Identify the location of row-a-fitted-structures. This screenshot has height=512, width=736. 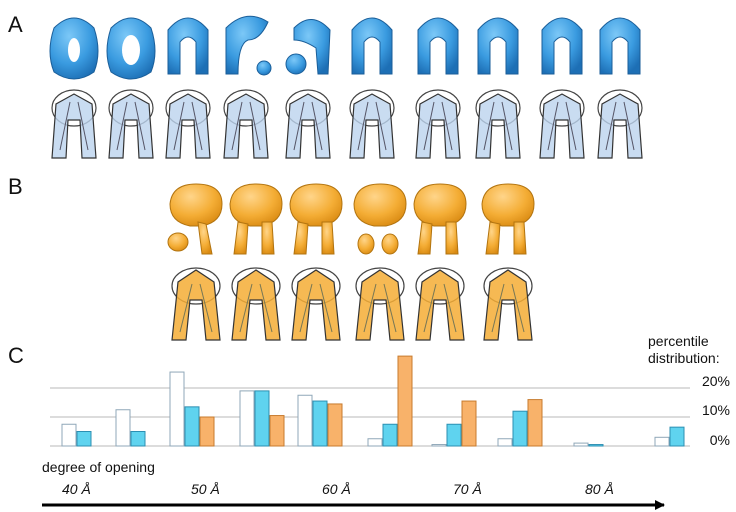
(347, 124).